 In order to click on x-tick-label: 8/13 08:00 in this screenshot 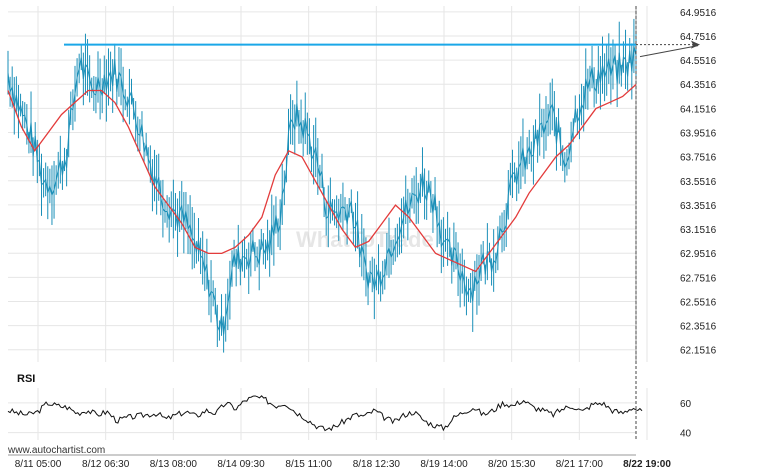, I will do `click(174, 464)`.